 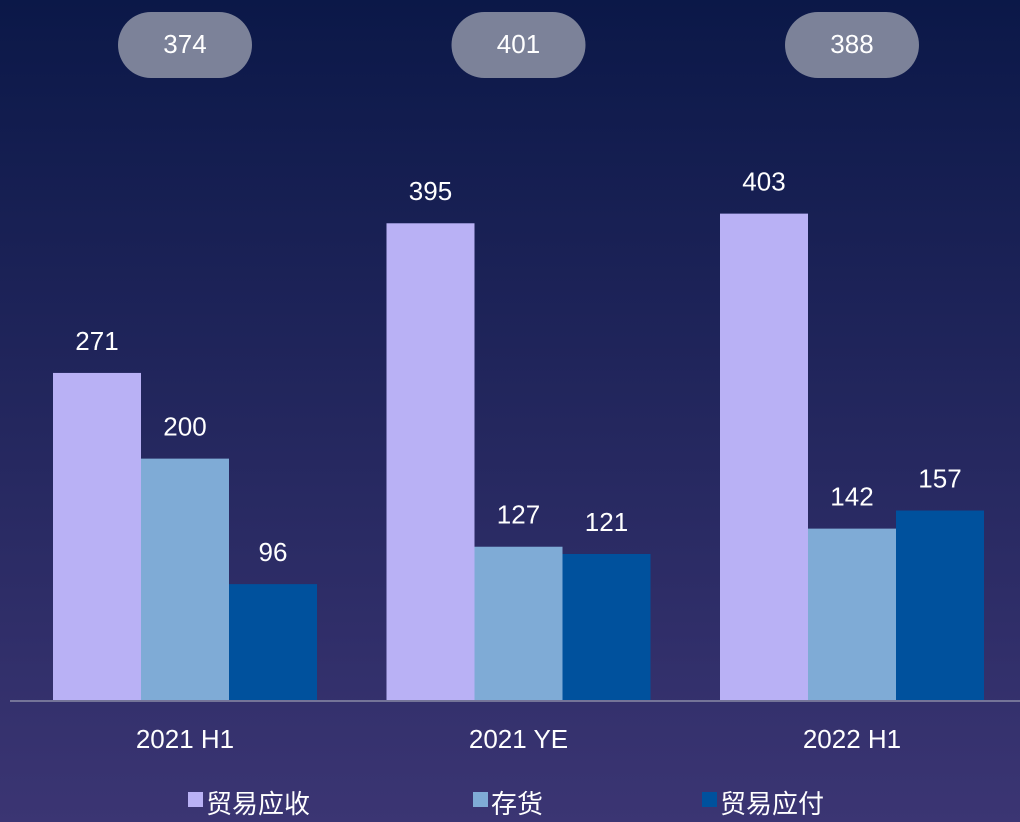 I want to click on legend-label: 贸易应收, so click(x=258, y=804).